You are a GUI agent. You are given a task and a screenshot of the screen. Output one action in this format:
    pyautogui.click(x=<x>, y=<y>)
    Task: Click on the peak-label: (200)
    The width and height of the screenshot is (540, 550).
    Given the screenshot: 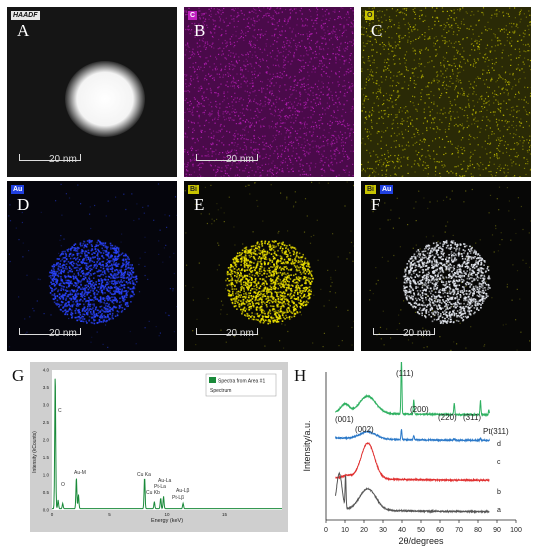 What is the action you would take?
    pyautogui.click(x=419, y=409)
    